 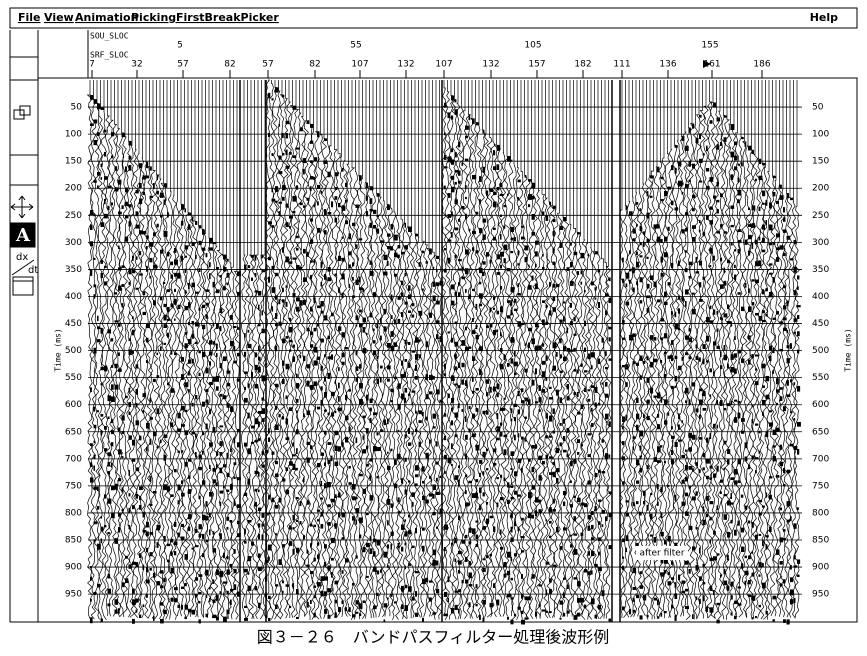 I want to click on menu-item: View, so click(x=59, y=17).